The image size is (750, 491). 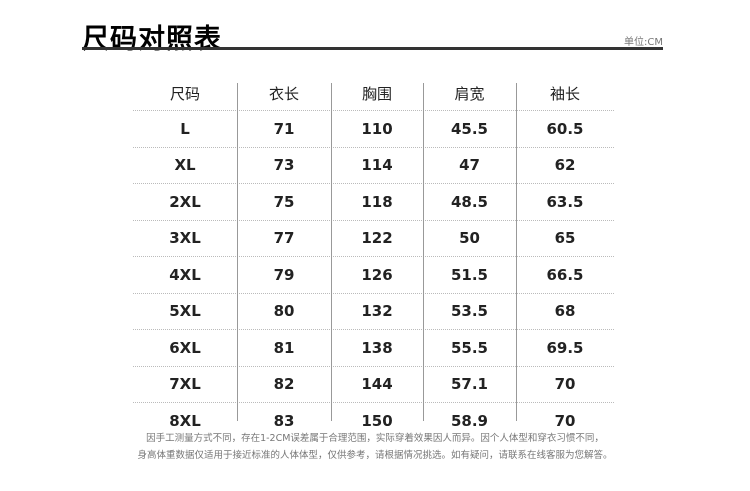 What do you see at coordinates (377, 165) in the screenshot?
I see `measurement-cell: 114` at bounding box center [377, 165].